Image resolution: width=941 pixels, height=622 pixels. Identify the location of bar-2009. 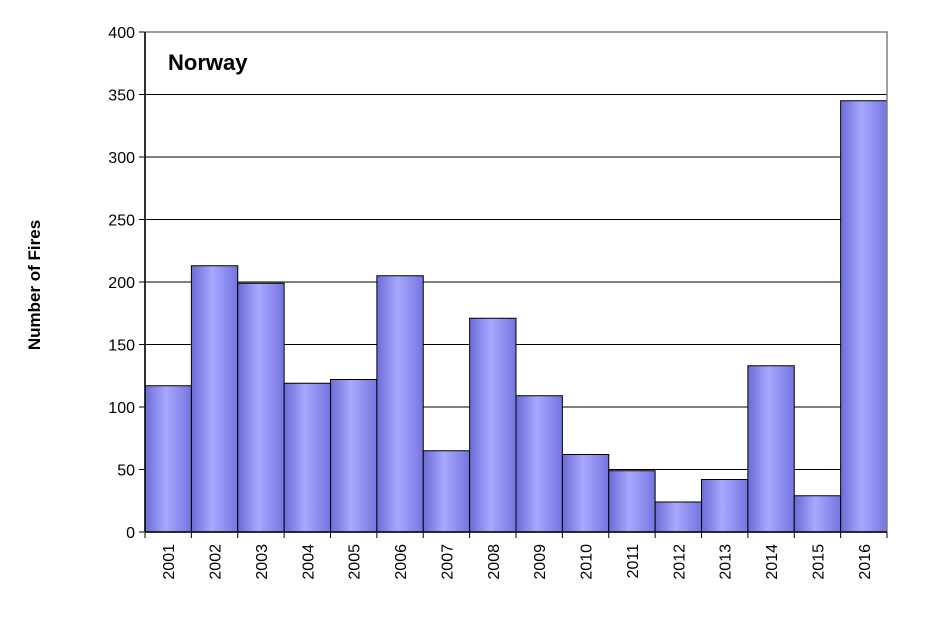
(539, 464).